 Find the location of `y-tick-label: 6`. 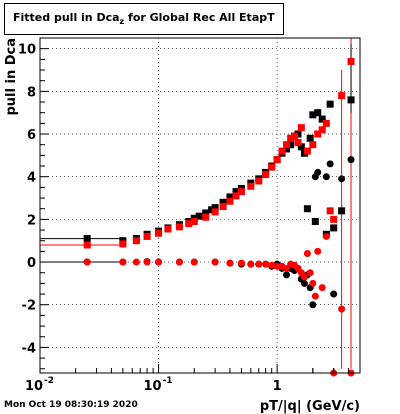

y-tick-label: 6 is located at coordinates (31, 135).